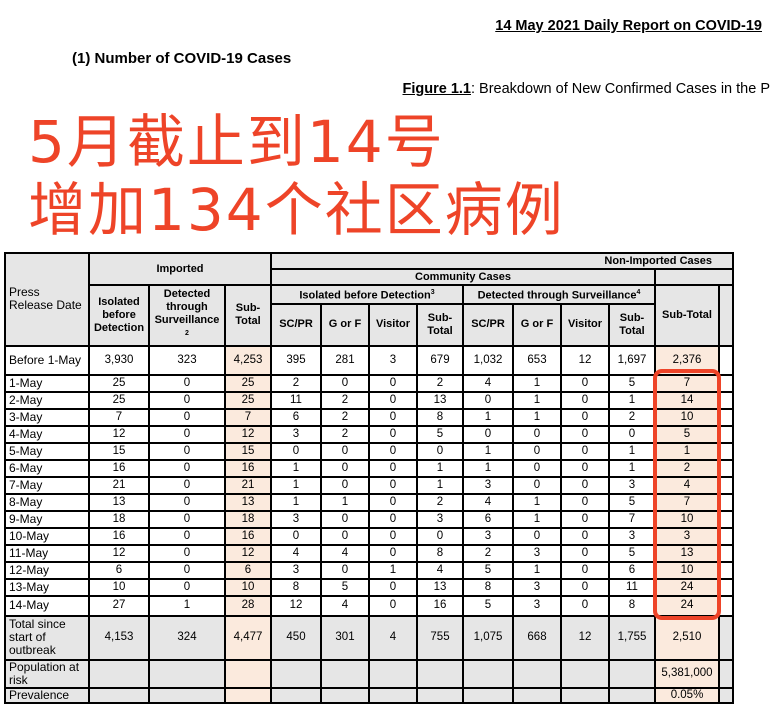 This screenshot has height=714, width=776. What do you see at coordinates (687, 605) in the screenshot?
I see `table-cell: 24` at bounding box center [687, 605].